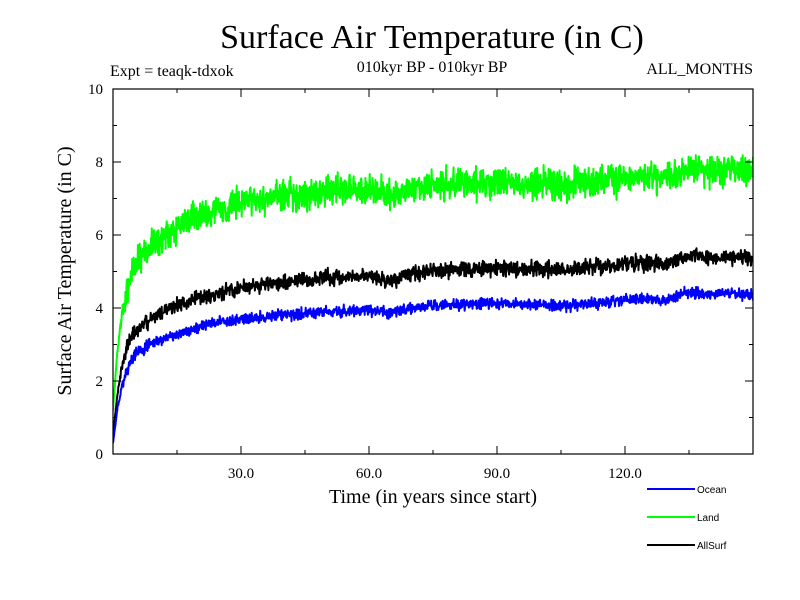  What do you see at coordinates (708, 518) in the screenshot?
I see `legend-label-land: Land` at bounding box center [708, 518].